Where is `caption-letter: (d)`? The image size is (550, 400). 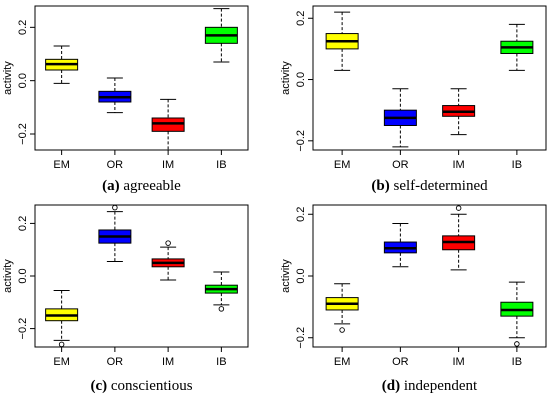
caption-letter: (d) is located at coordinates (391, 386).